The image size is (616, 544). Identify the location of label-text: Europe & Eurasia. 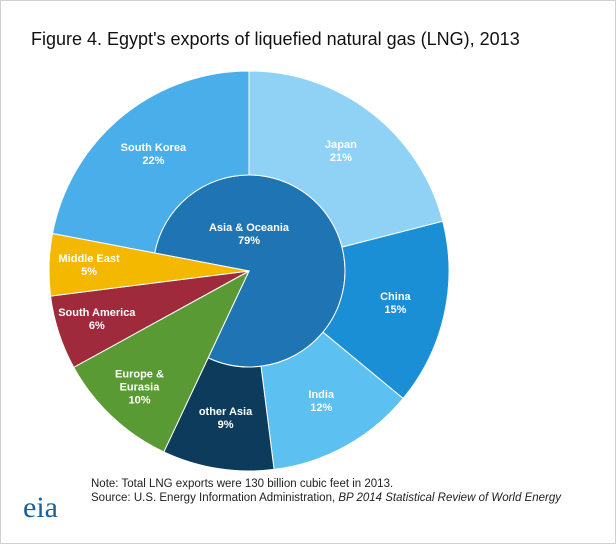
(139, 381).